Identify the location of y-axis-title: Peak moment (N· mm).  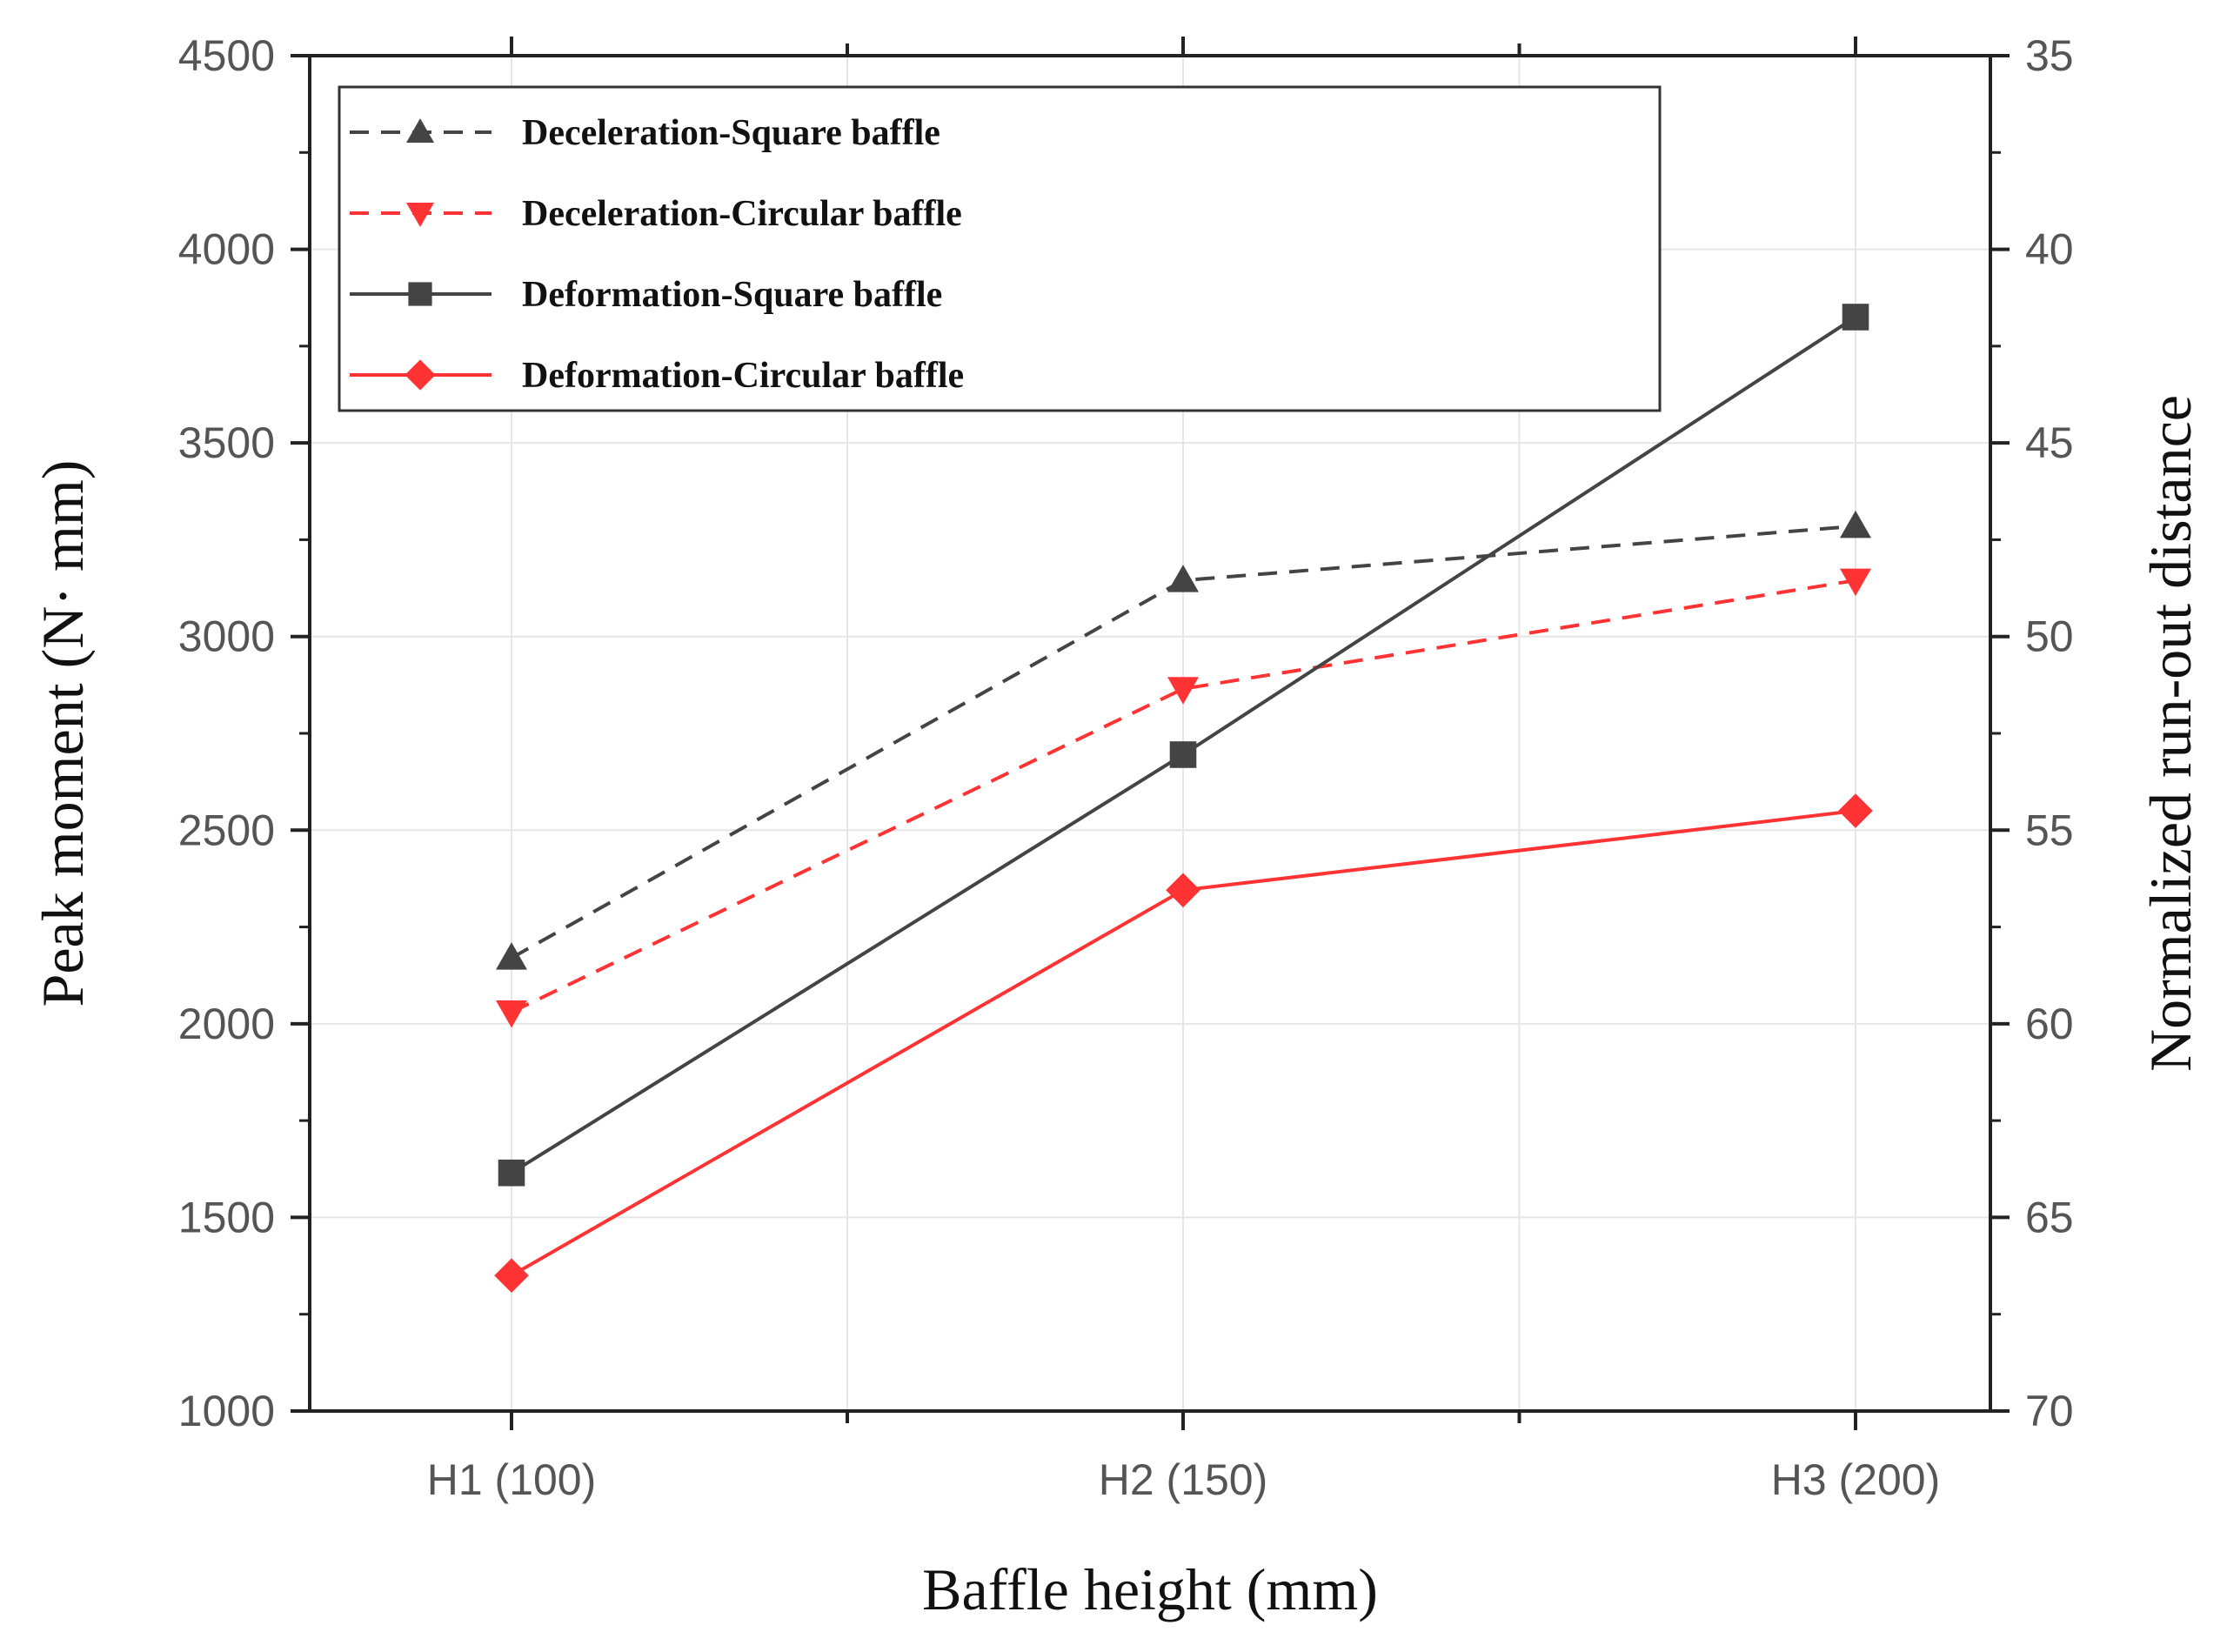
(63, 733).